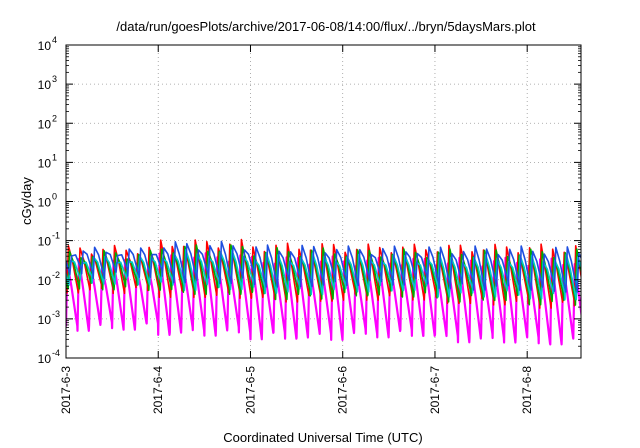 This screenshot has width=640, height=448. What do you see at coordinates (54, 197) in the screenshot?
I see `y-tick-exponent: 0` at bounding box center [54, 197].